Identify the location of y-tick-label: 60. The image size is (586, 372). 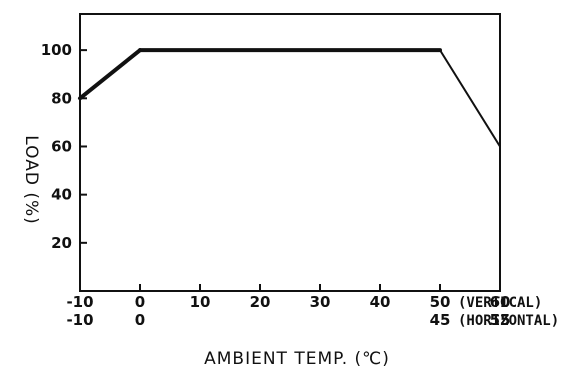
(61, 146).